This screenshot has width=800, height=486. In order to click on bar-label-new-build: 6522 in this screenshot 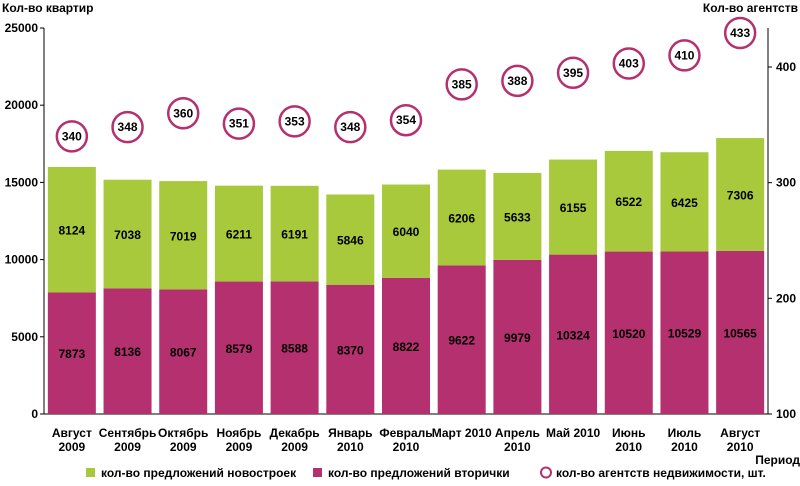, I will do `click(628, 202)`.